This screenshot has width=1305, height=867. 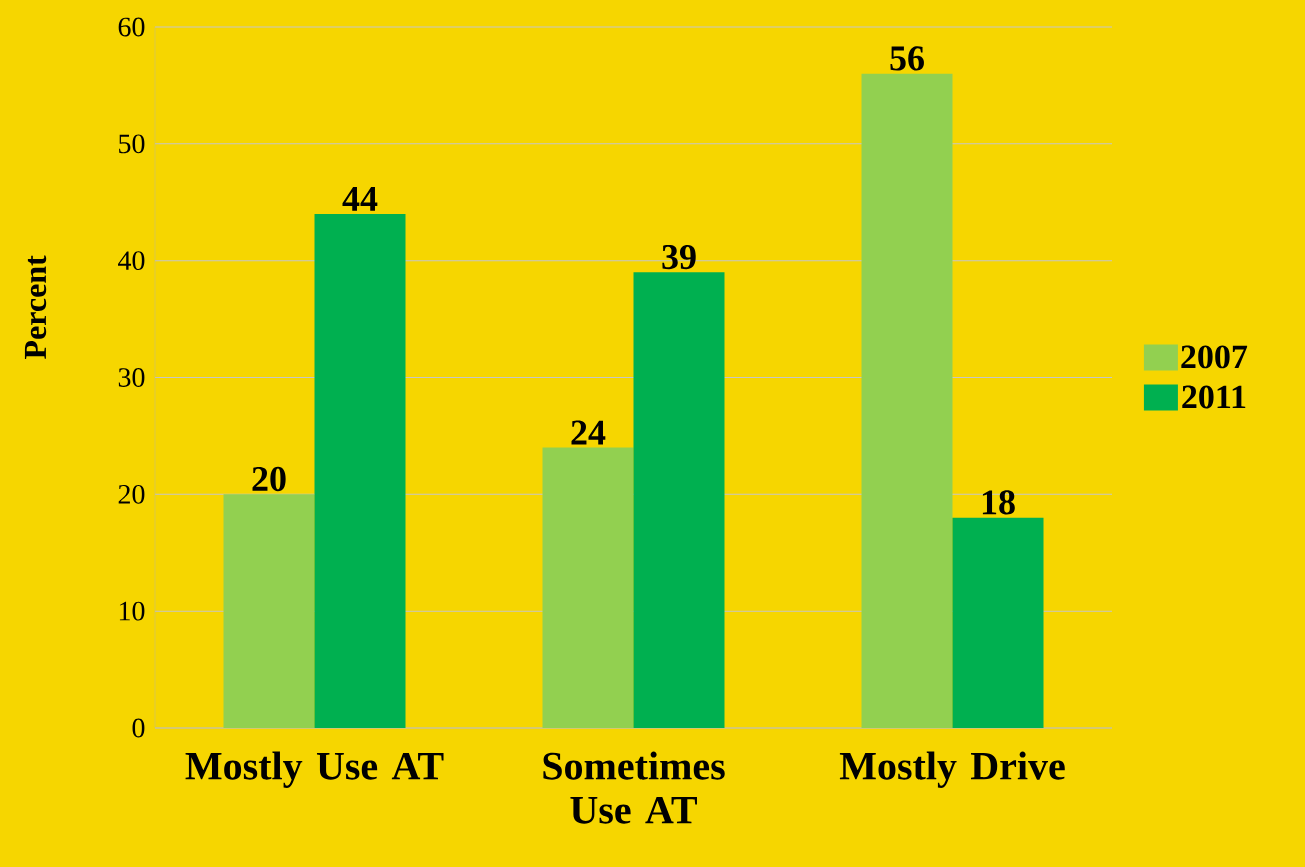 What do you see at coordinates (634, 787) in the screenshot?
I see `x-tick-label: Sometimes Use AT` at bounding box center [634, 787].